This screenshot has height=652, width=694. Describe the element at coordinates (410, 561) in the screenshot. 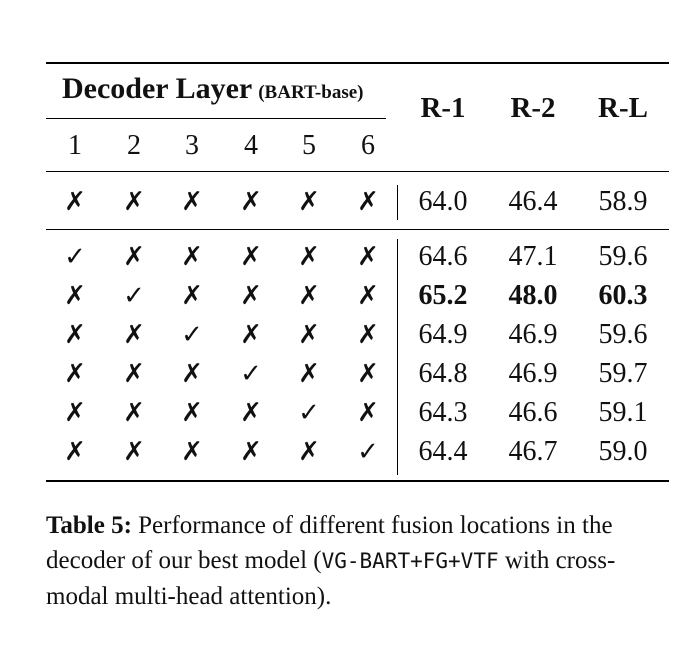

I see `caption-model-name: VG-BART+FG+VTF` at that location.